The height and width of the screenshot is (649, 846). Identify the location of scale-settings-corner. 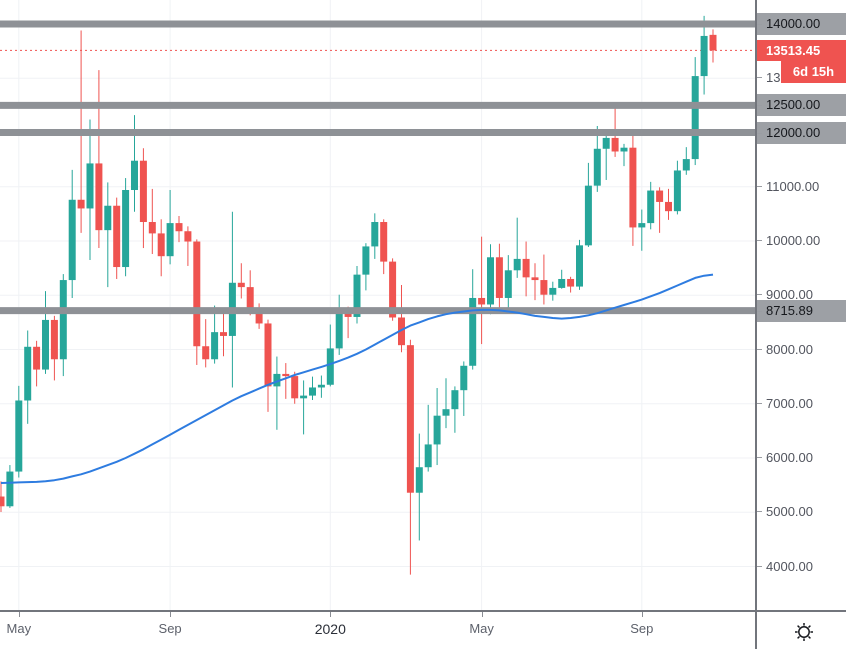
(800, 629).